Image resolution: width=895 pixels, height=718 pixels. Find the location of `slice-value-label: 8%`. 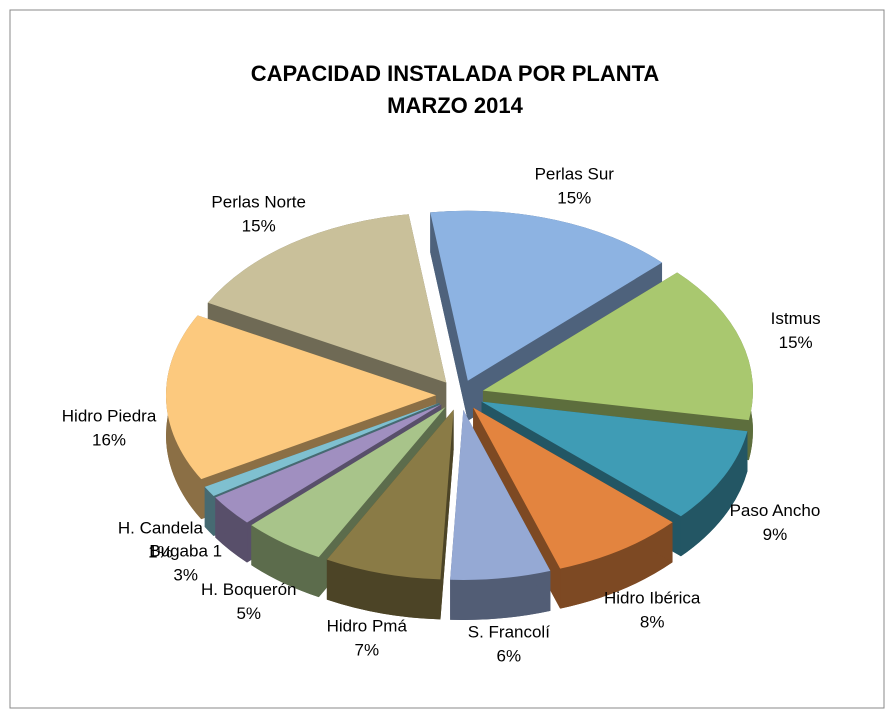

slice-value-label: 8% is located at coordinates (652, 621).